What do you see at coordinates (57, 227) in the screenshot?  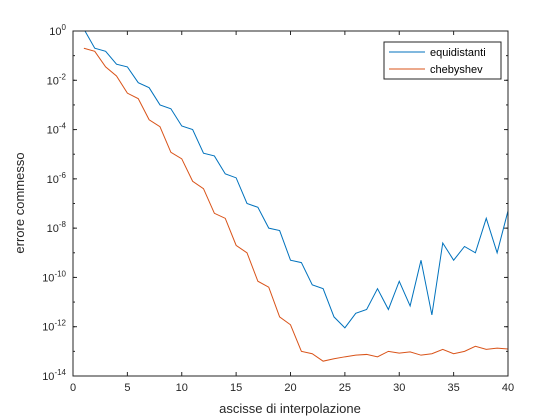 I see `y-tick-label: 10⁻⁸` at bounding box center [57, 227].